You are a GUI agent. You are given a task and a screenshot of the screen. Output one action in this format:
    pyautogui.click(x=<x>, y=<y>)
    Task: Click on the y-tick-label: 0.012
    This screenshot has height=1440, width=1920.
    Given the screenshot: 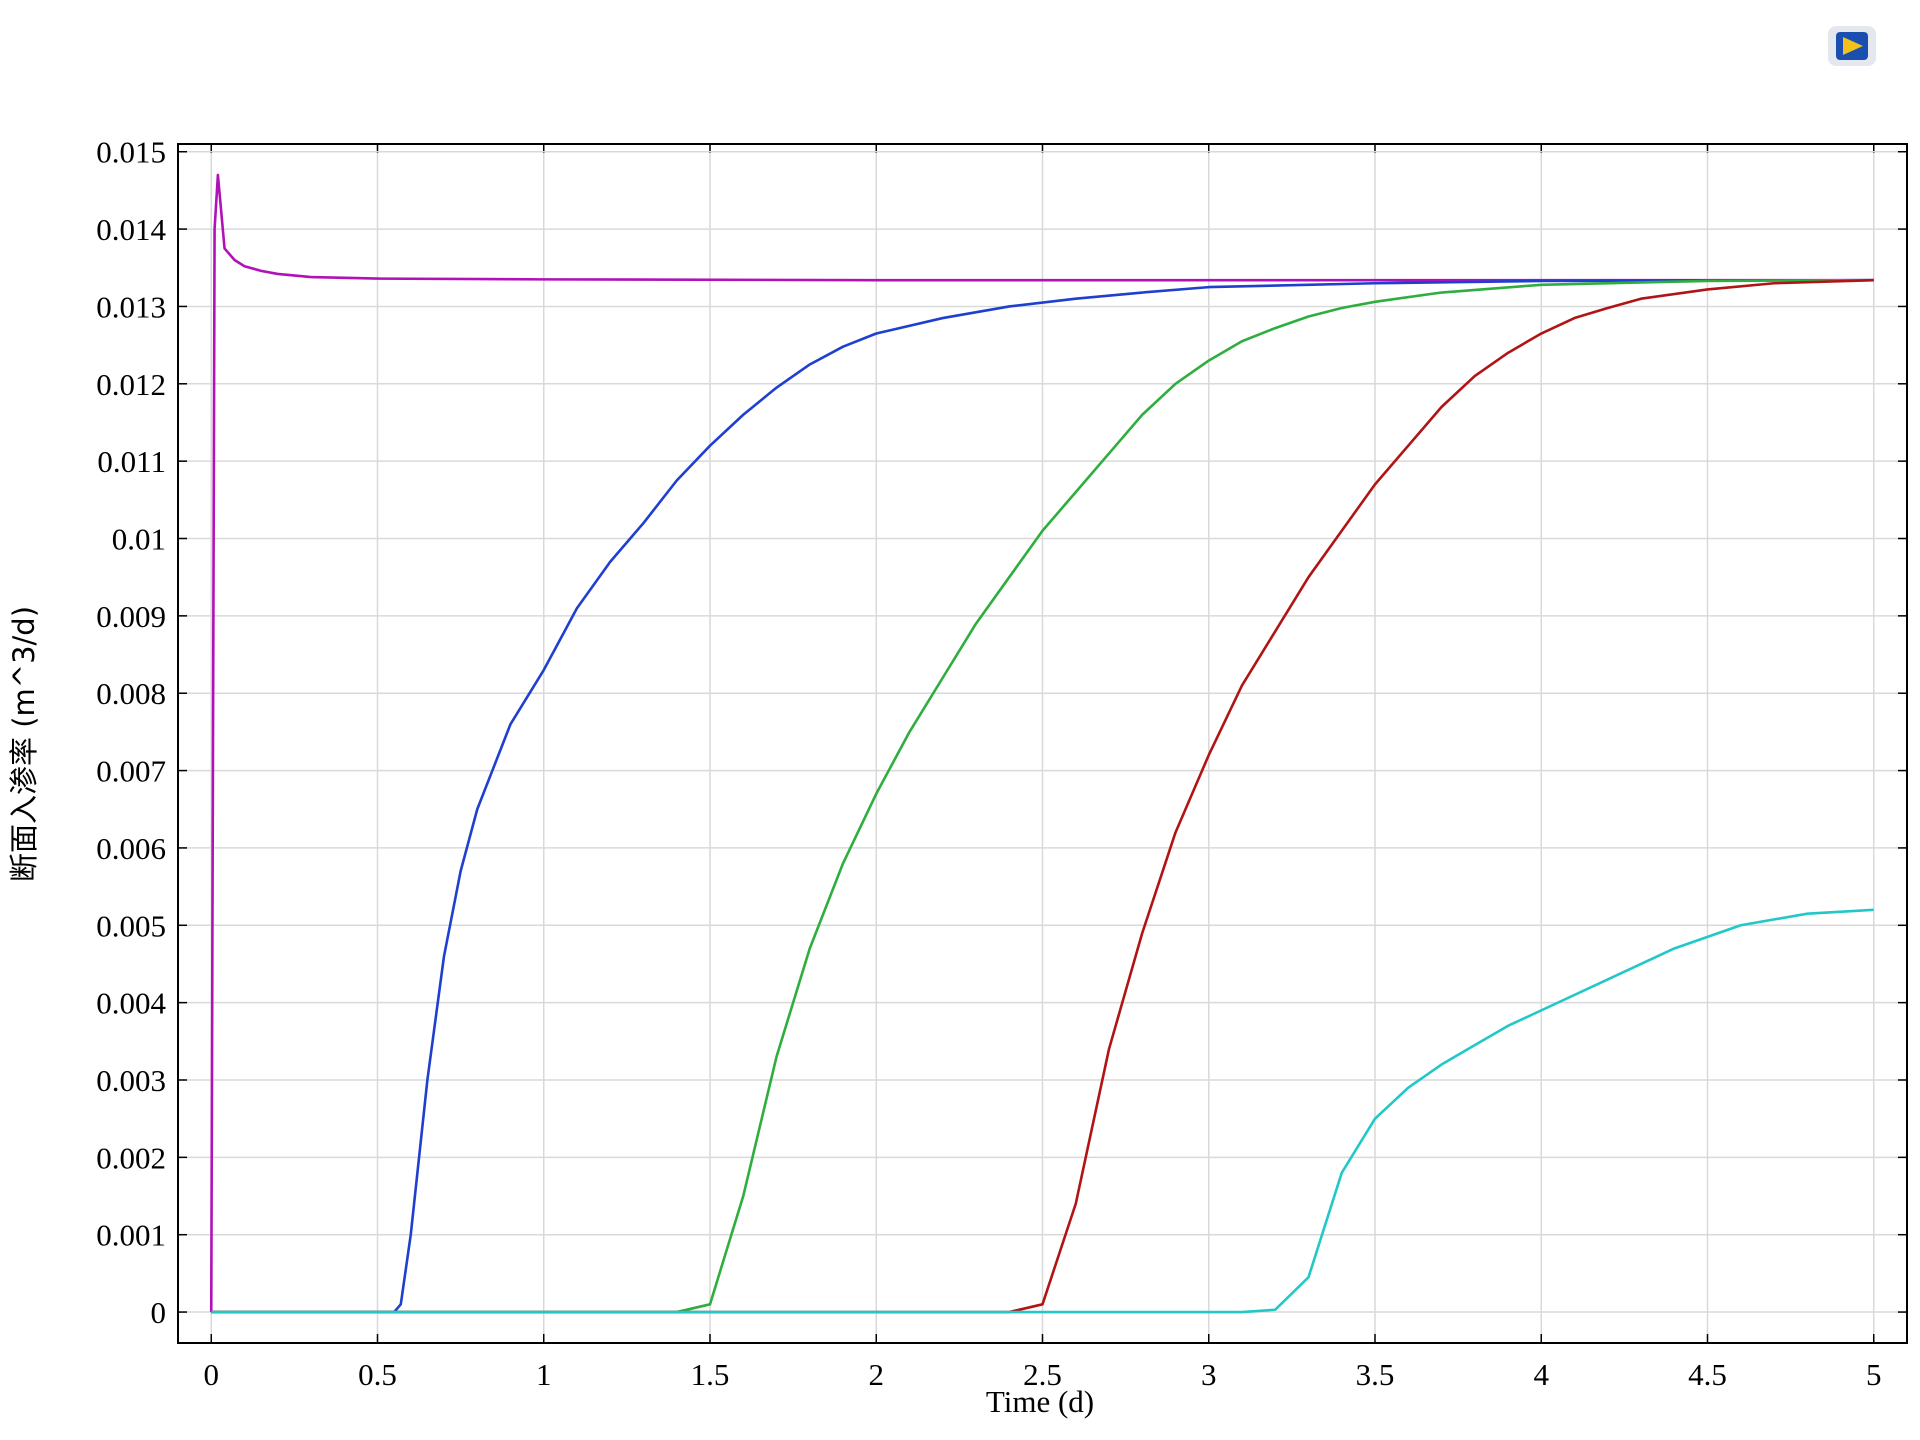 What is the action you would take?
    pyautogui.click(x=131, y=384)
    